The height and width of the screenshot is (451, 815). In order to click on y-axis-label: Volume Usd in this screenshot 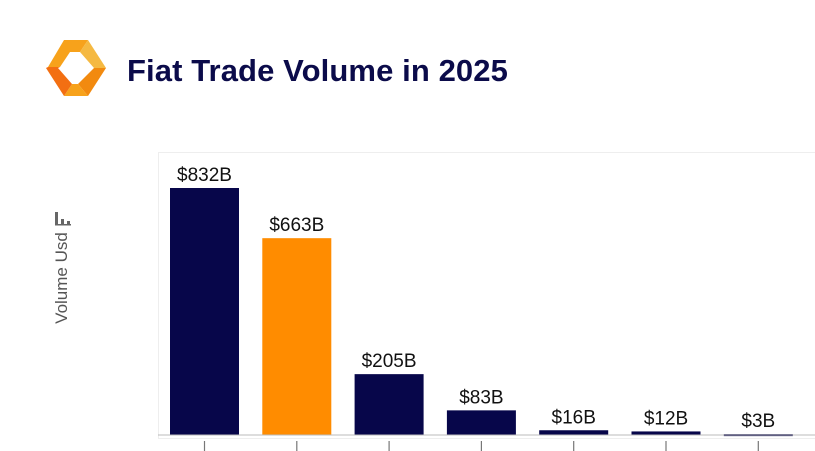, I will do `click(61, 278)`.